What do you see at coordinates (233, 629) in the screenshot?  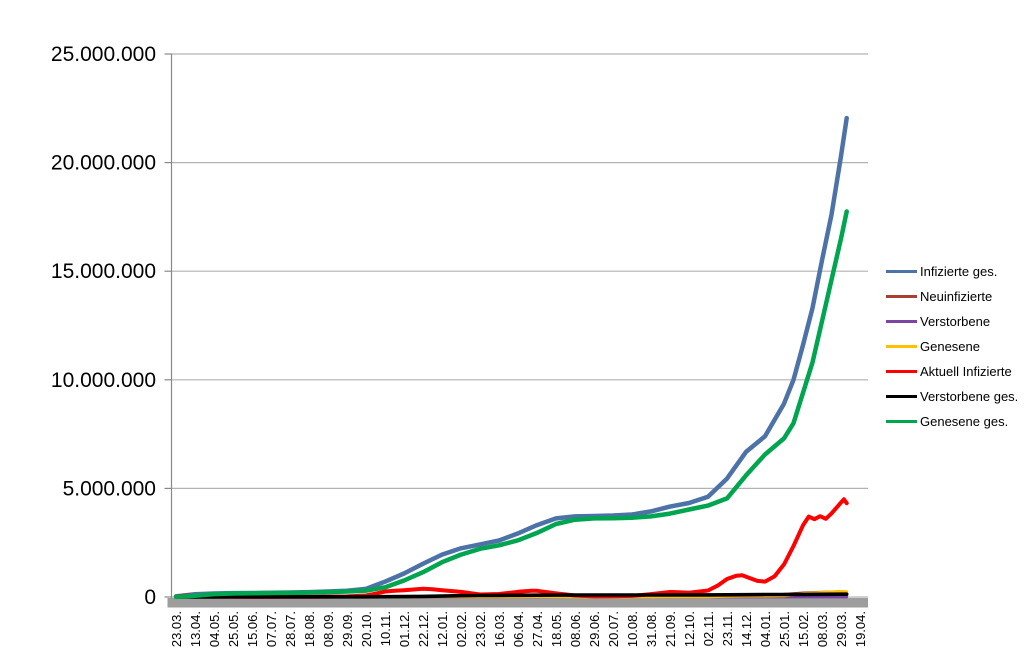 I see `x-tick-label: 25.05.` at bounding box center [233, 629].